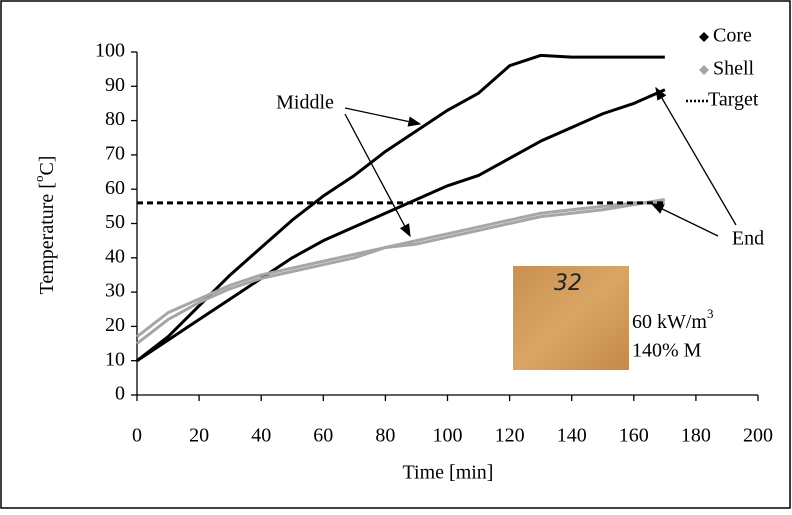 This screenshot has width=792, height=515. Describe the element at coordinates (305, 103) in the screenshot. I see `annotation: Middle` at that location.